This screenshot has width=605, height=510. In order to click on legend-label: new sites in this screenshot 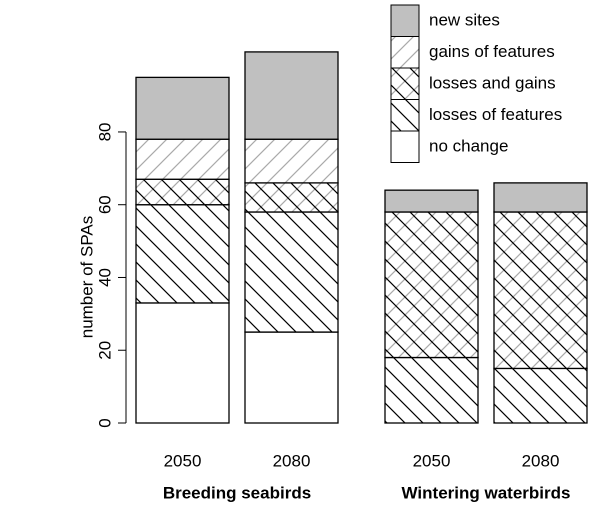, I will do `click(464, 19)`.